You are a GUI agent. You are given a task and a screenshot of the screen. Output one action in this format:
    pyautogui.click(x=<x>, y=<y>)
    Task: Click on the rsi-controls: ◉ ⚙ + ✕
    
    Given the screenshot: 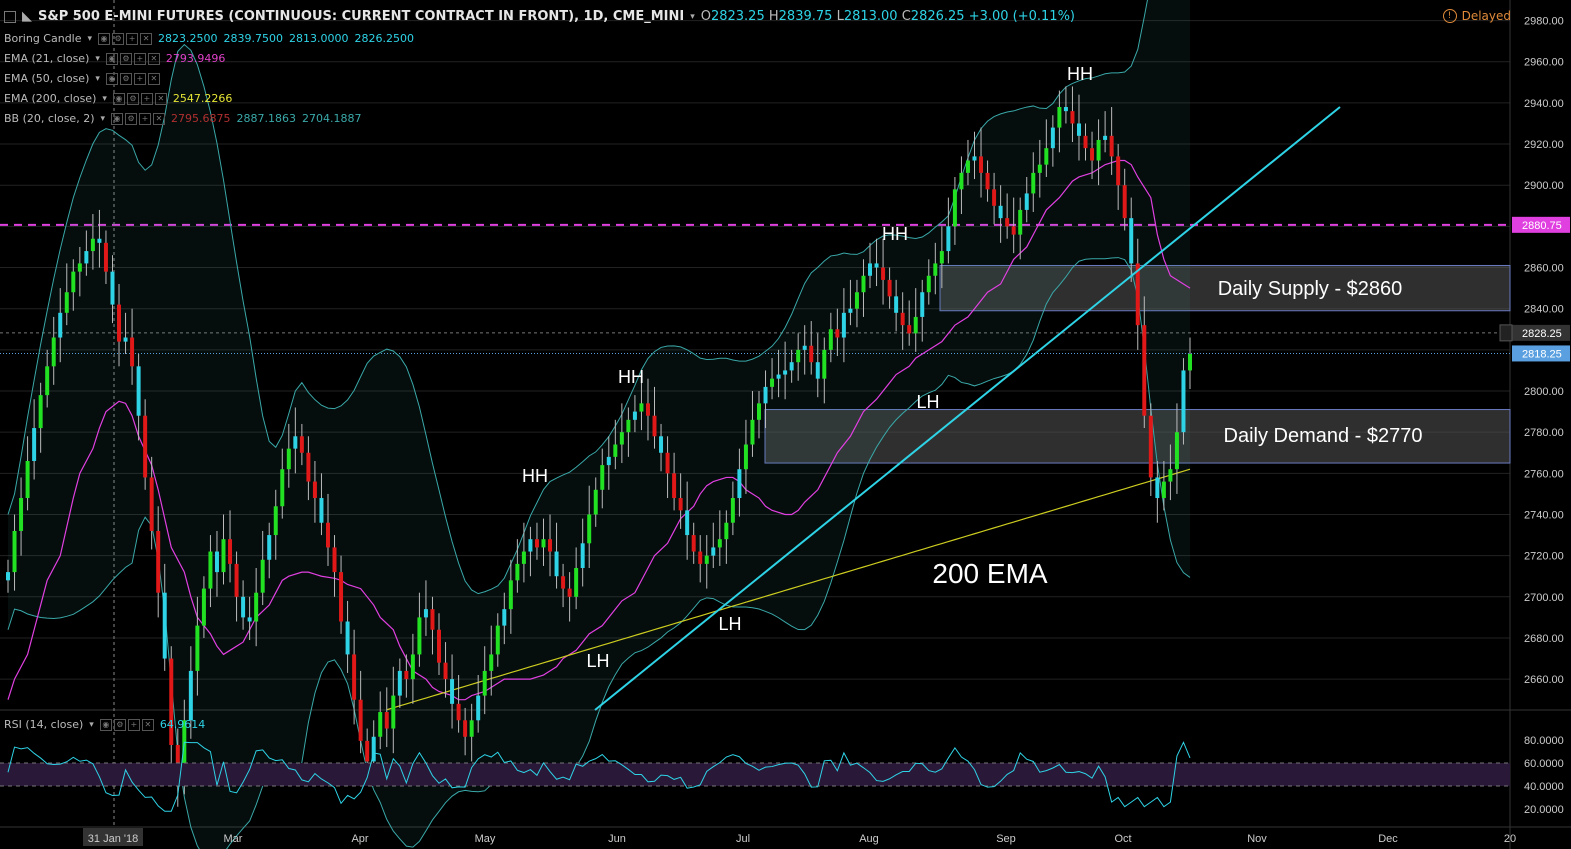 What is the action you would take?
    pyautogui.click(x=126, y=724)
    